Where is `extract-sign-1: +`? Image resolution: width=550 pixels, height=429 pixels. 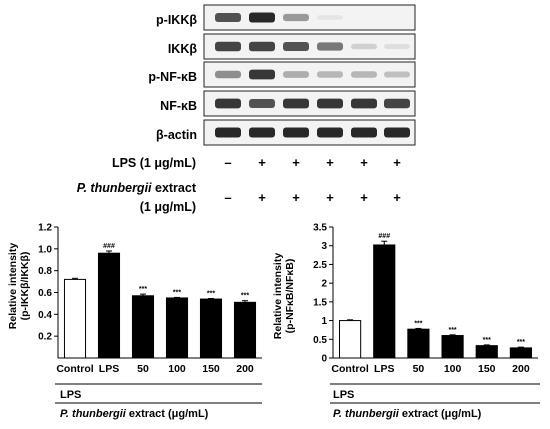
extract-sign-1: + is located at coordinates (262, 197).